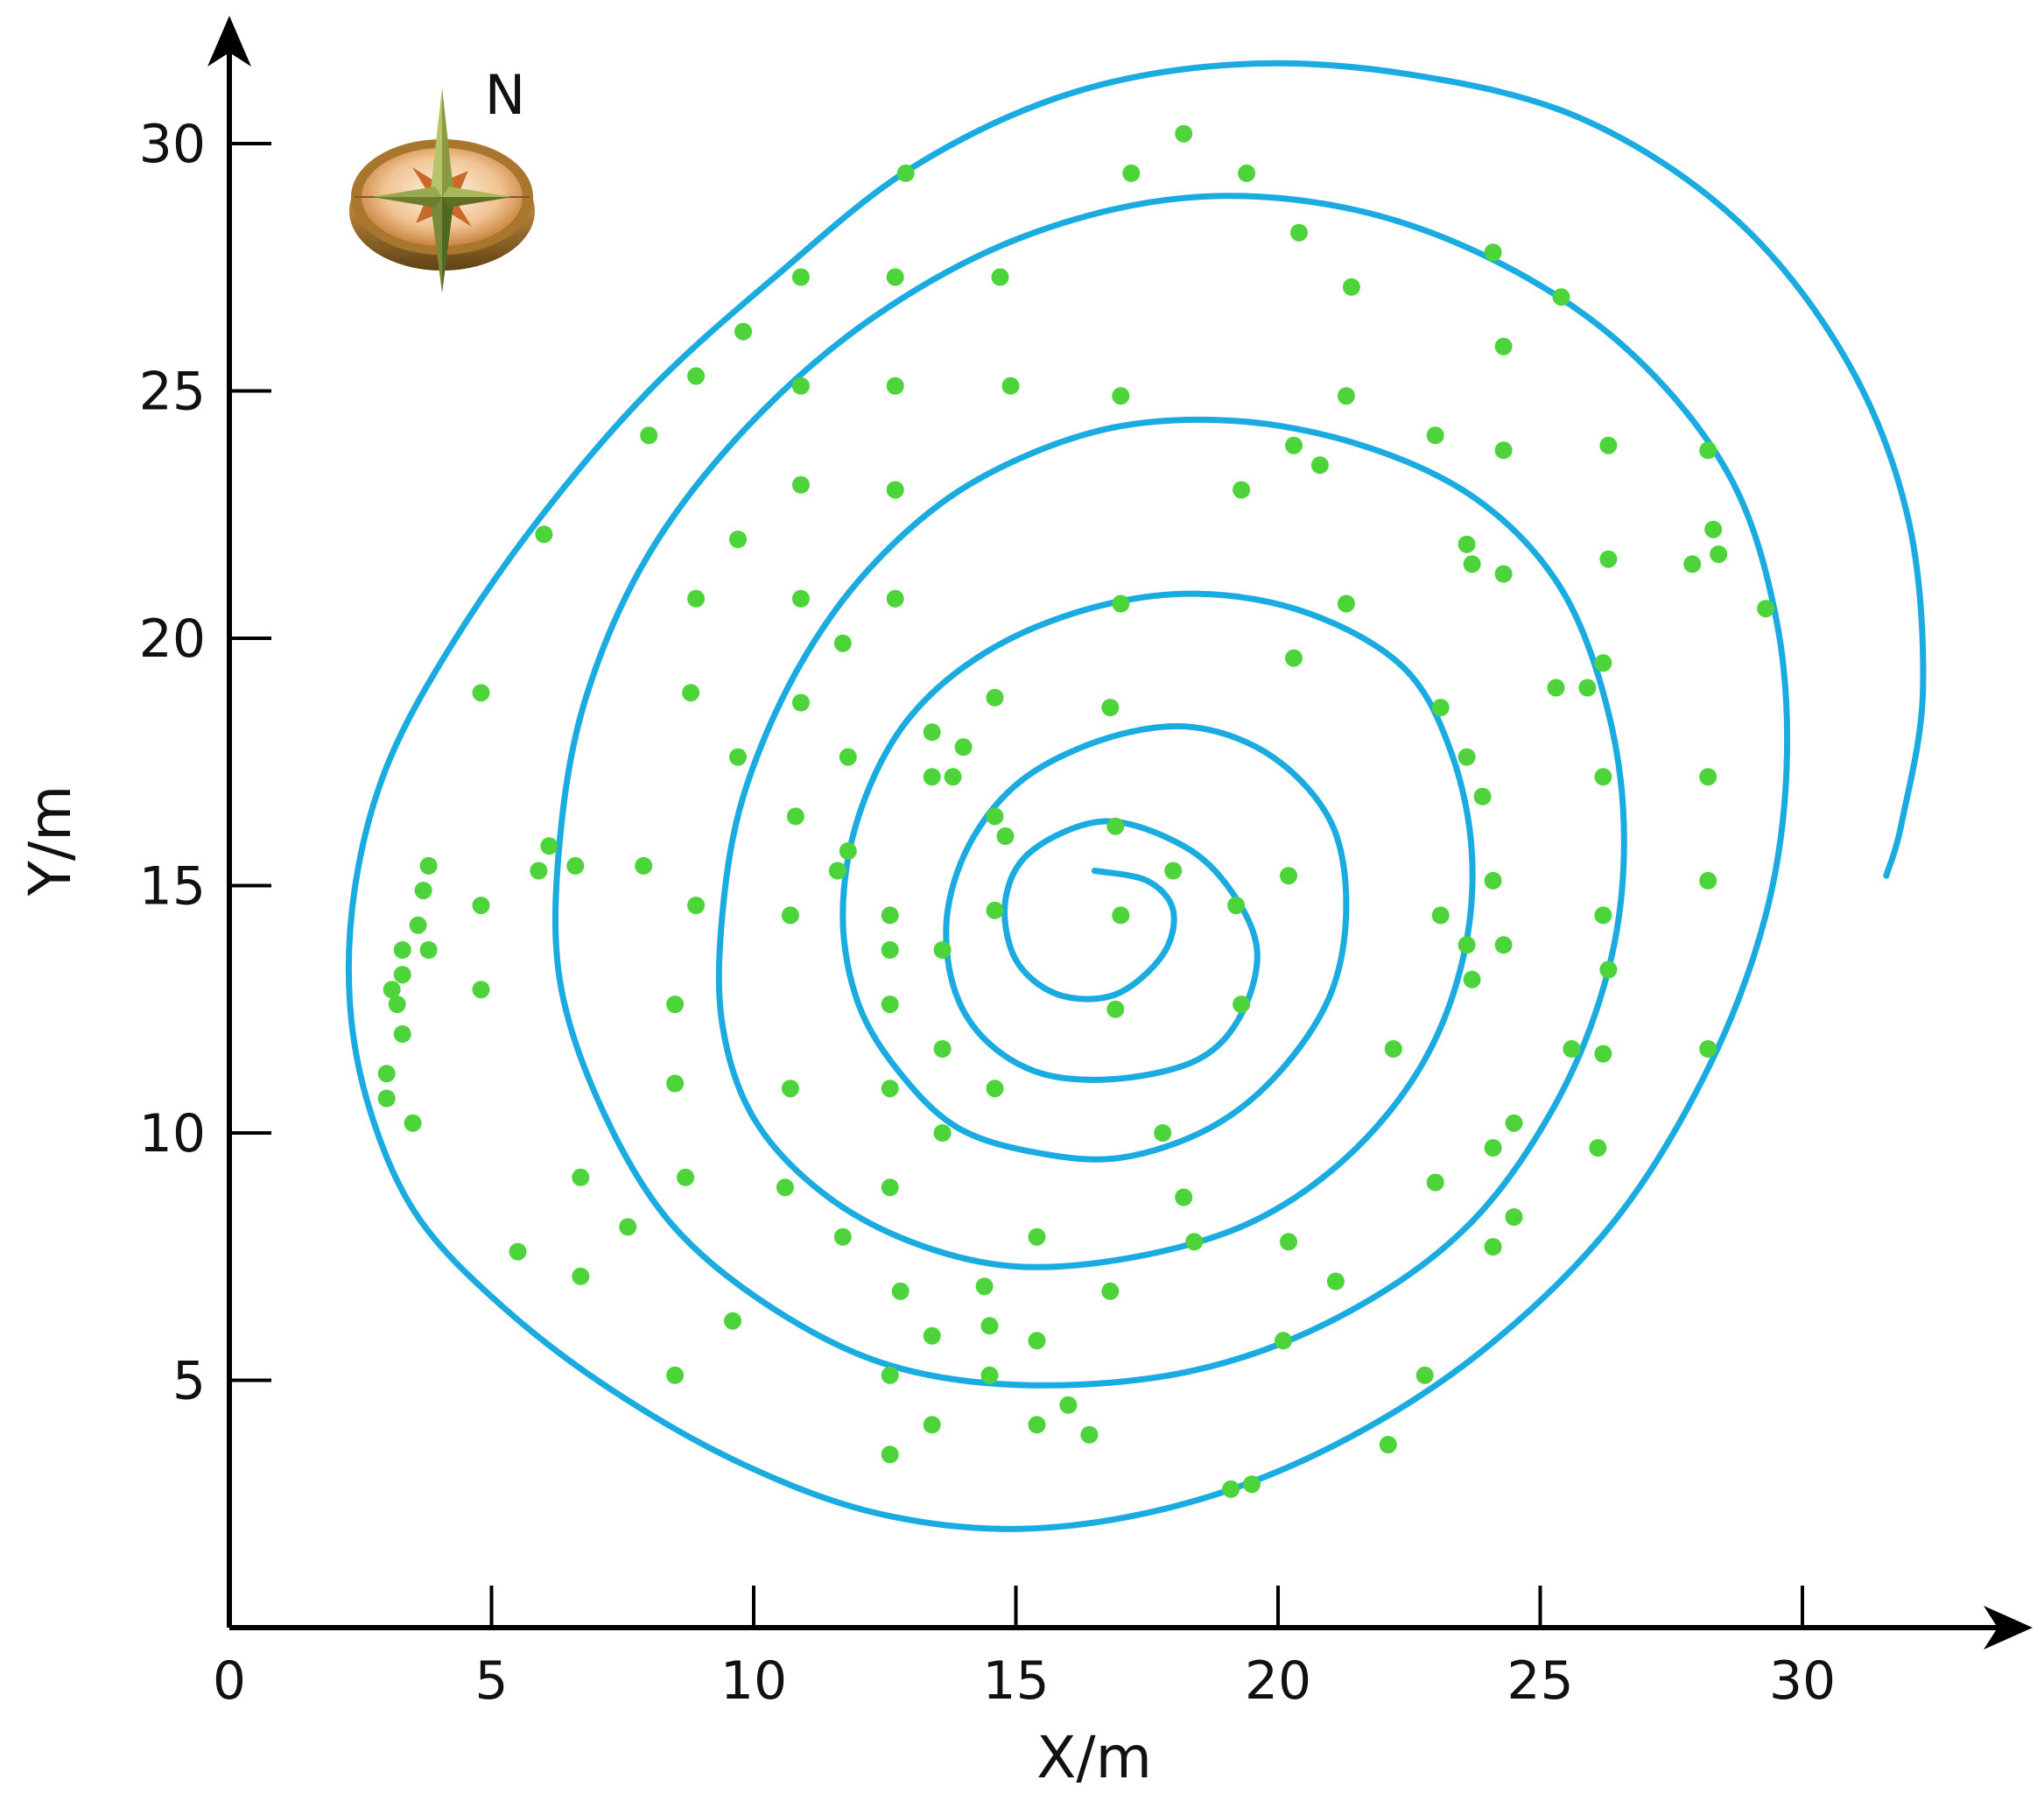  What do you see at coordinates (205, 763) in the screenshot?
I see `y-ticks: 5 10 15 20 25 30` at bounding box center [205, 763].